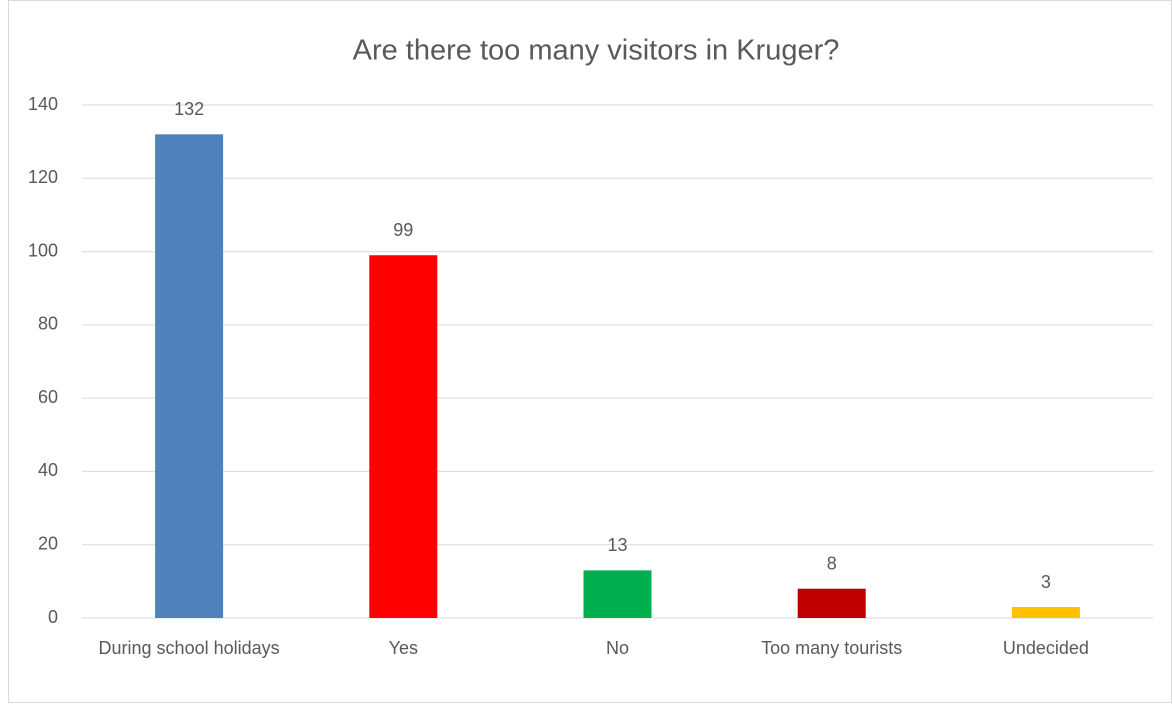  I want to click on x-tick-label: During school holidays, so click(189, 648).